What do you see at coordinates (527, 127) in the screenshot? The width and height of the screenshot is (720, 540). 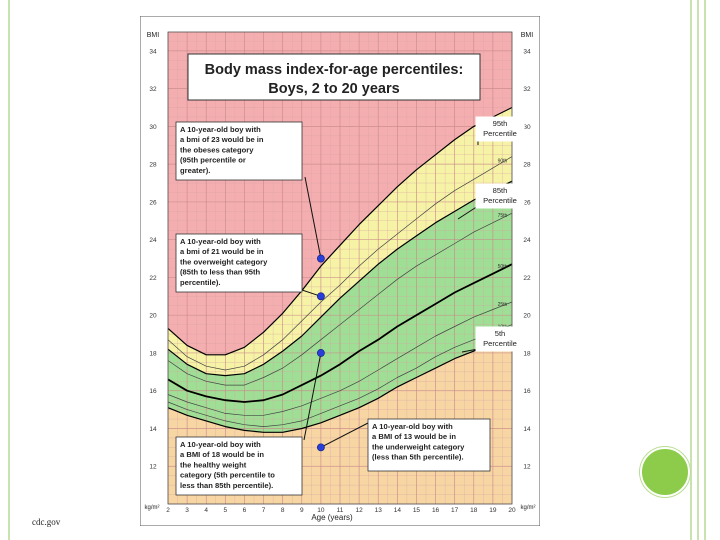 I see `y-tick-label-right: 30` at bounding box center [527, 127].